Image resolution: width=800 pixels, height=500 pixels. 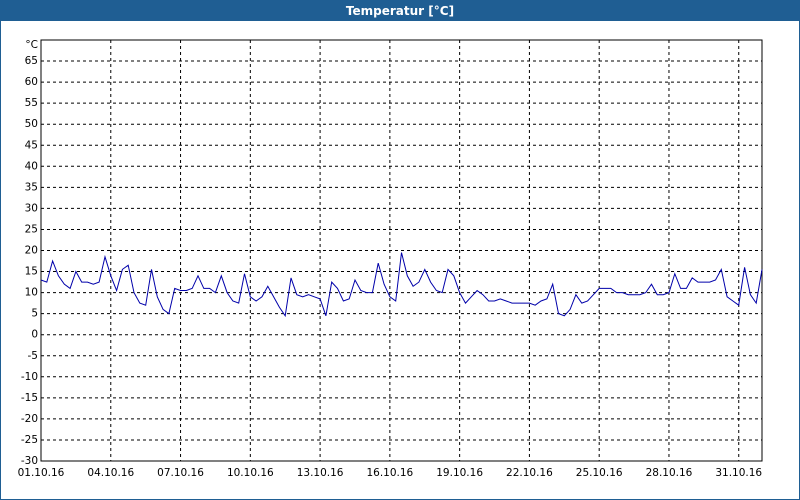 What do you see at coordinates (31, 229) in the screenshot?
I see `y-tick-label: 25` at bounding box center [31, 229].